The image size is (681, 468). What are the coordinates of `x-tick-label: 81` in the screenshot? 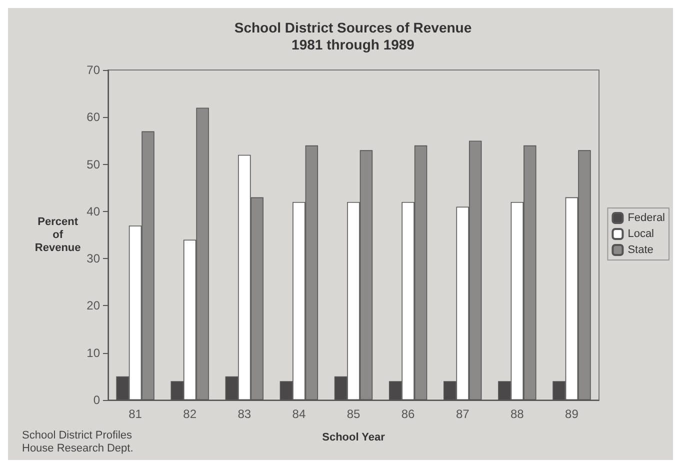 It's located at (135, 414).